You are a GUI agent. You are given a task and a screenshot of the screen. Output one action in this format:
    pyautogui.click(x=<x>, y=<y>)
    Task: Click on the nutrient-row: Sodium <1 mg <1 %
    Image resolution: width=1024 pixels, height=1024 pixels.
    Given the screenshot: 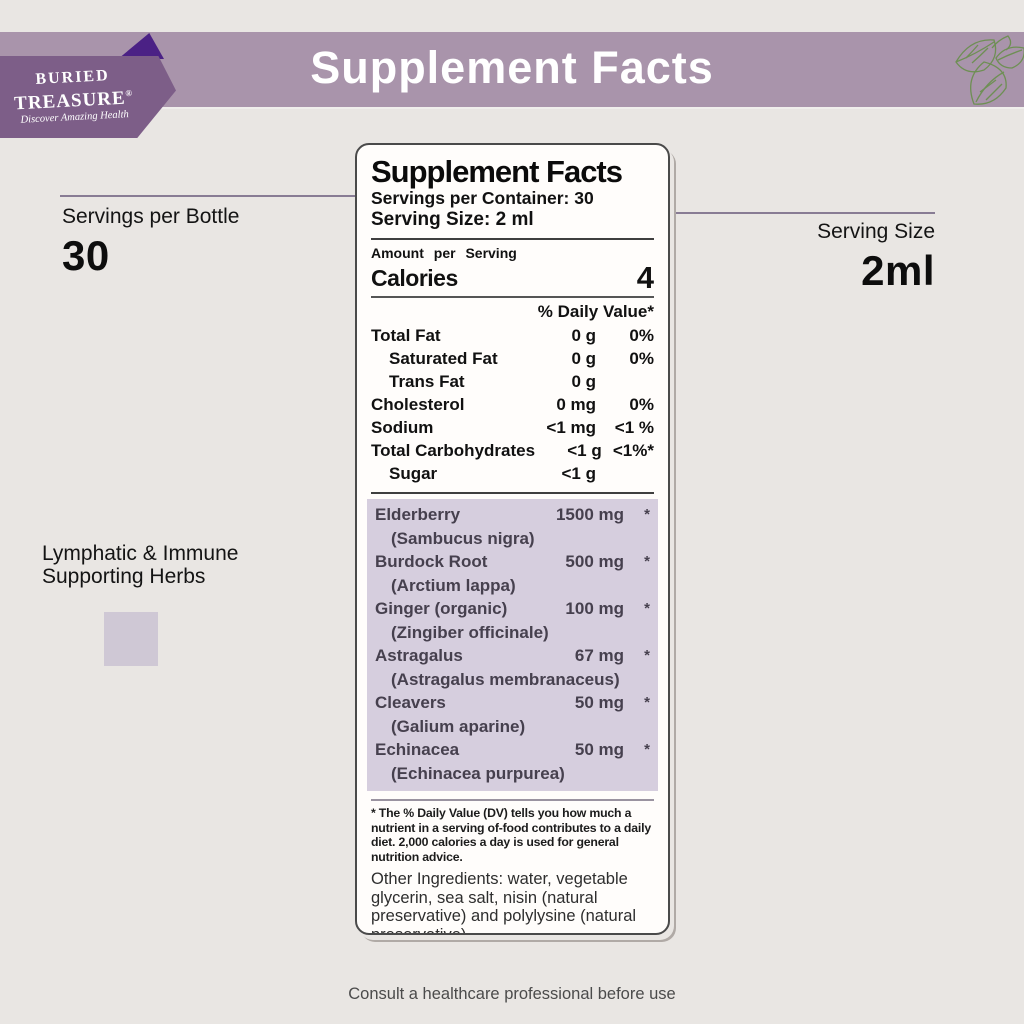 What is the action you would take?
    pyautogui.click(x=512, y=427)
    